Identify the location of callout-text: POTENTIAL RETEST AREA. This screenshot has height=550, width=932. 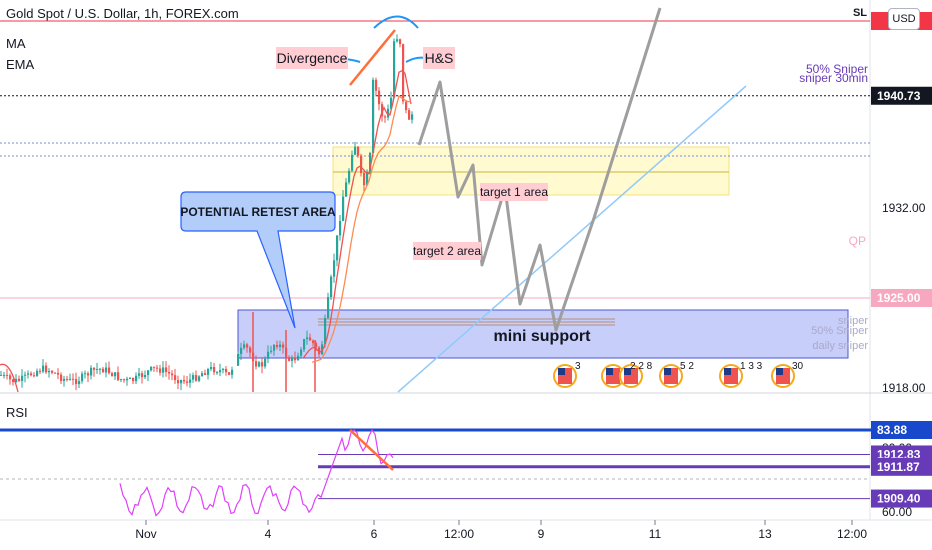
(258, 212).